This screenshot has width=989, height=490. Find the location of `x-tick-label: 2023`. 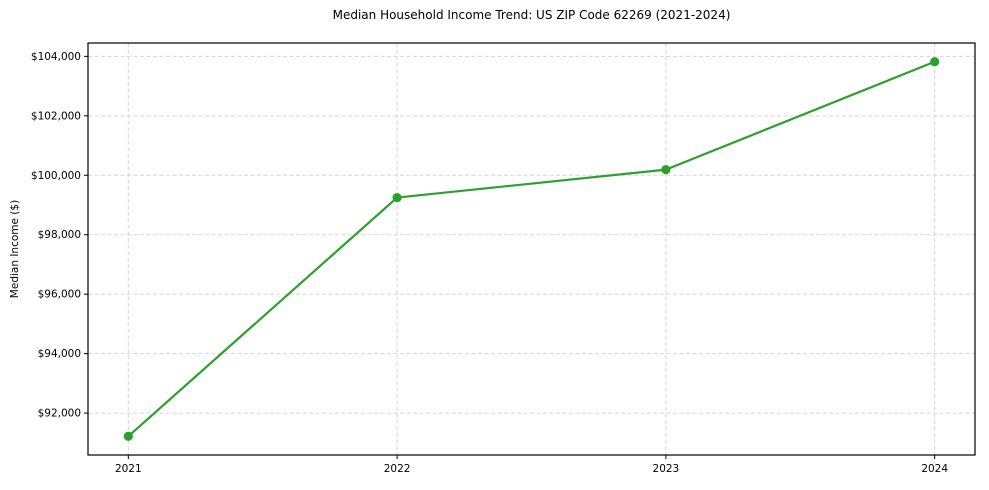

x-tick-label: 2023 is located at coordinates (666, 469).